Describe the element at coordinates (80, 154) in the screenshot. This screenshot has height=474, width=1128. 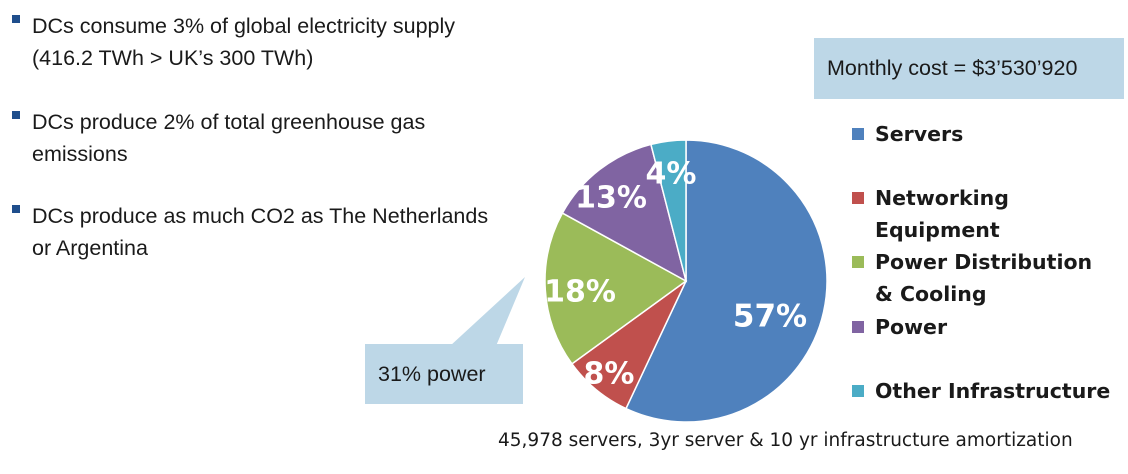
I see `bullet-line: emissions` at that location.